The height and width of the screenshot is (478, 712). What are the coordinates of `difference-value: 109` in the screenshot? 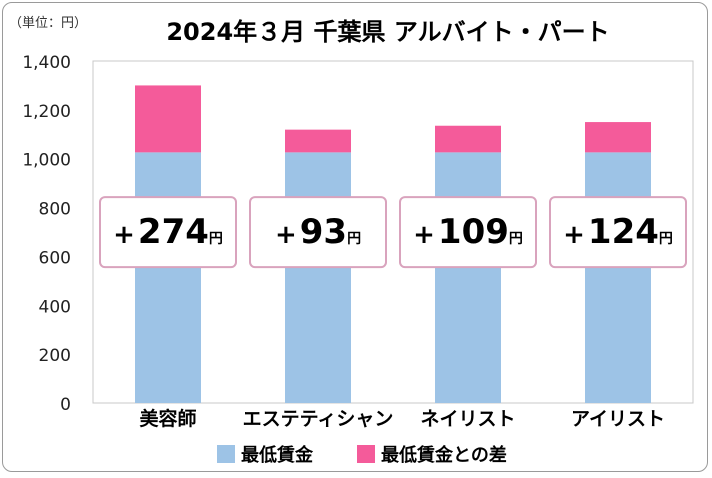 It's located at (473, 232).